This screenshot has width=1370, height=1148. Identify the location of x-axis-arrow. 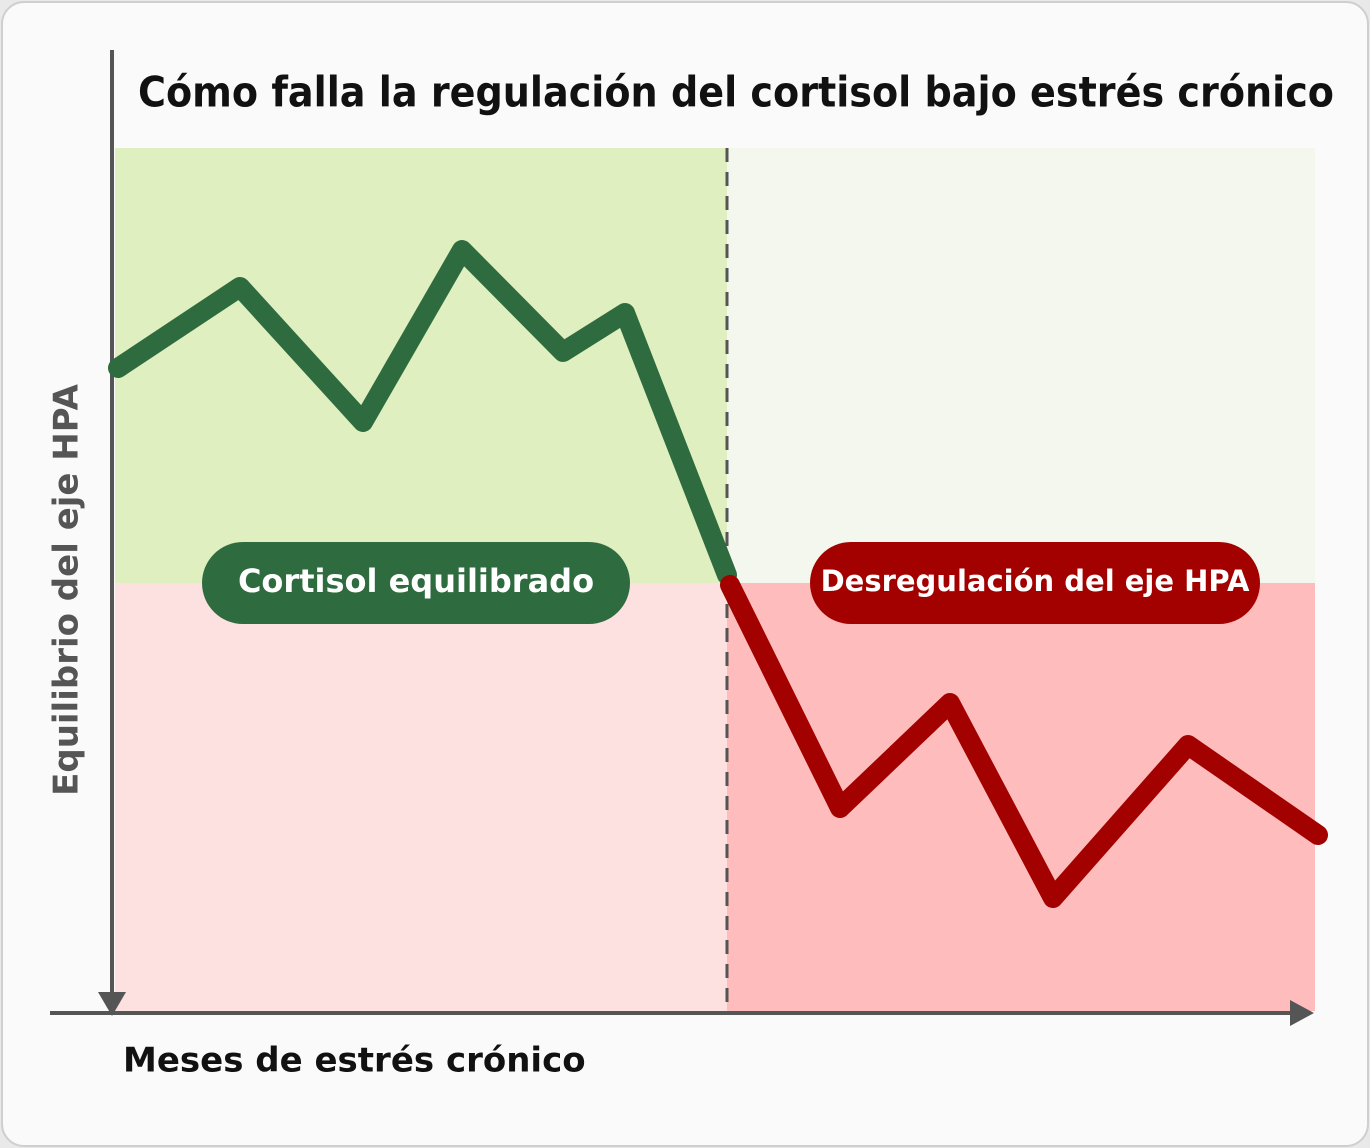
(1302, 1013).